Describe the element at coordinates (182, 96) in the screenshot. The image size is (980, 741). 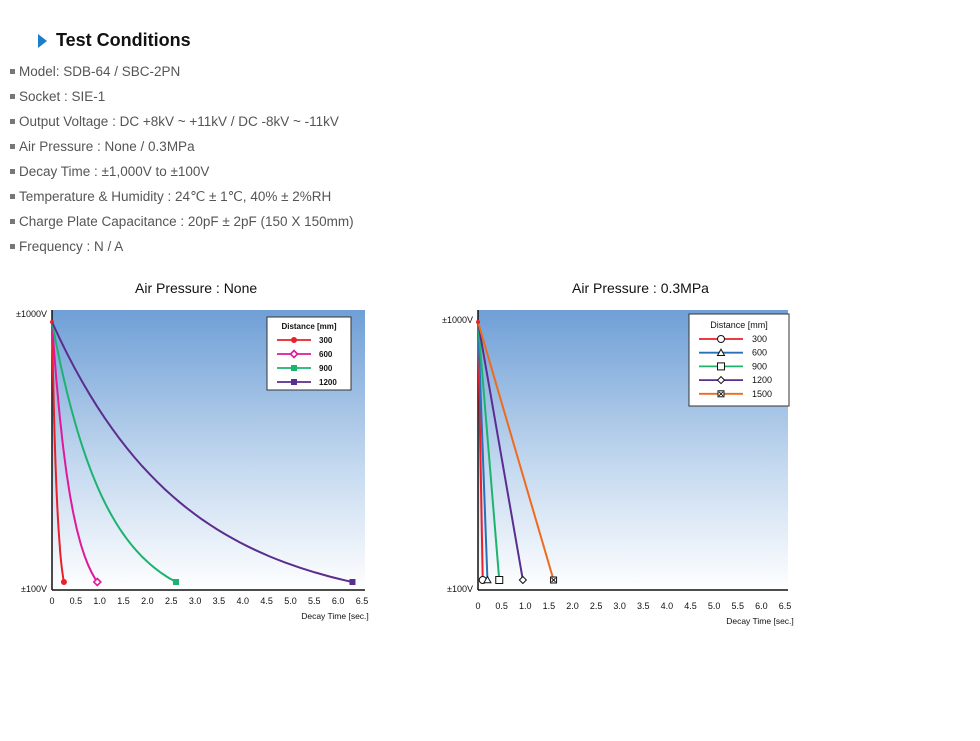
I see `condition-socket: Socket : SIE-1` at that location.